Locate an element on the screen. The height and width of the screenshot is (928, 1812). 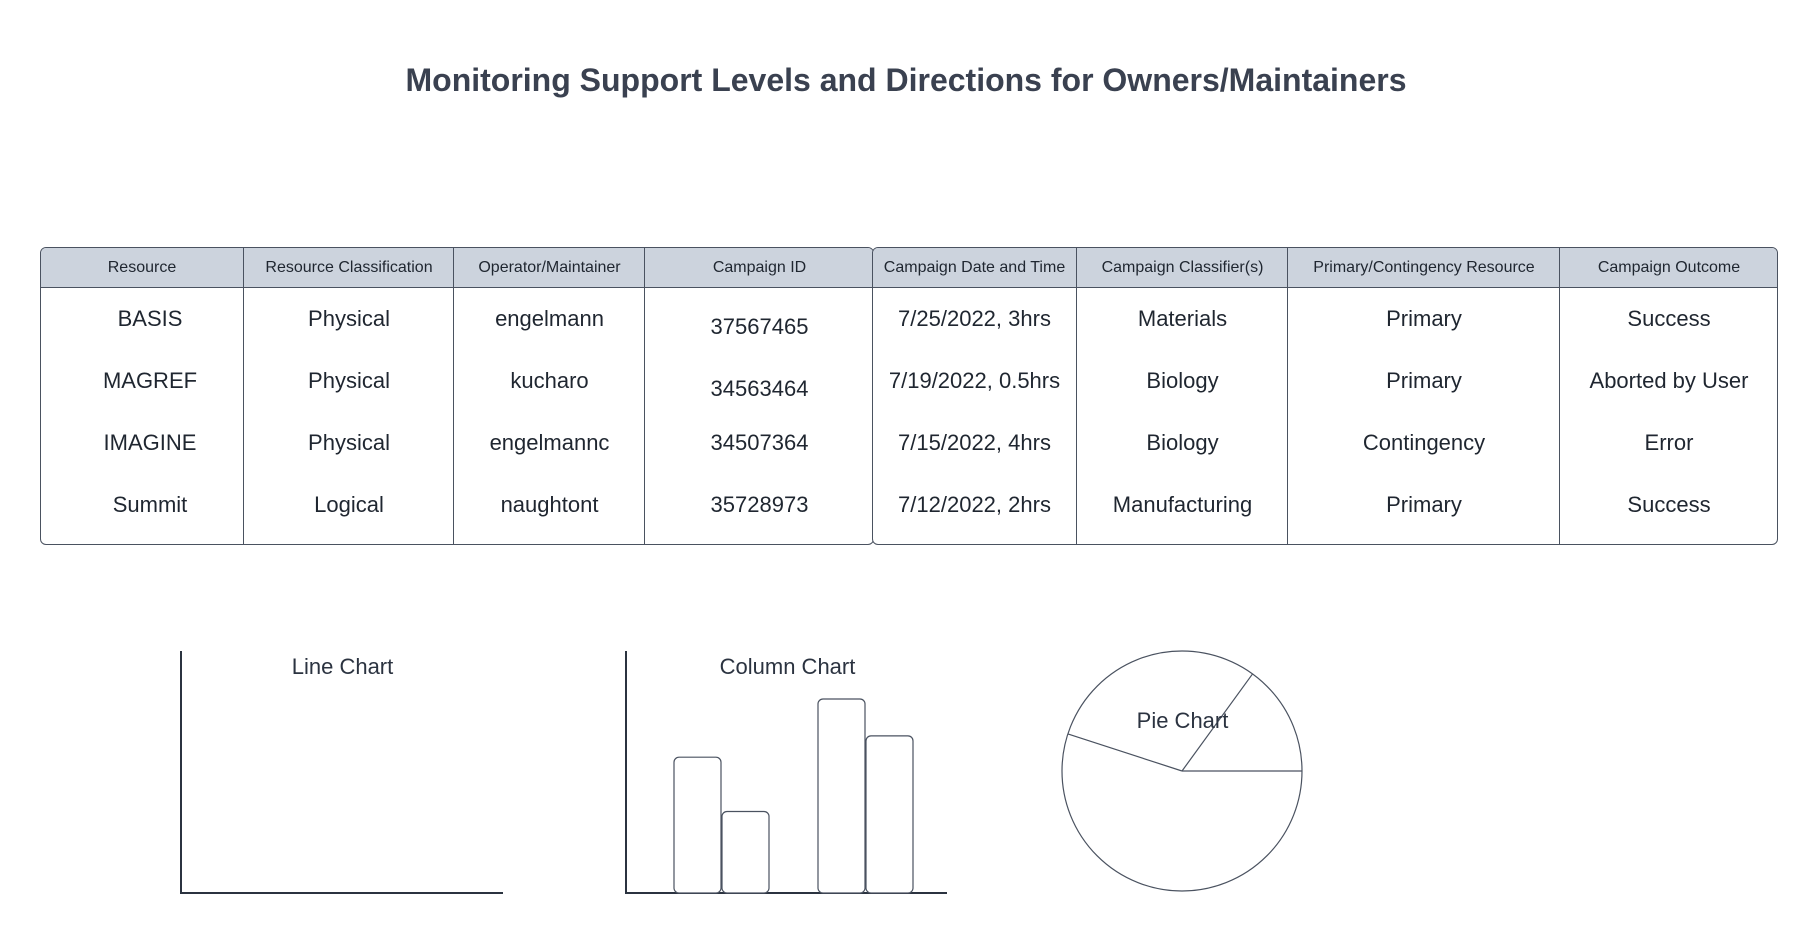
table-cell: Aborted by User is located at coordinates (1669, 380).